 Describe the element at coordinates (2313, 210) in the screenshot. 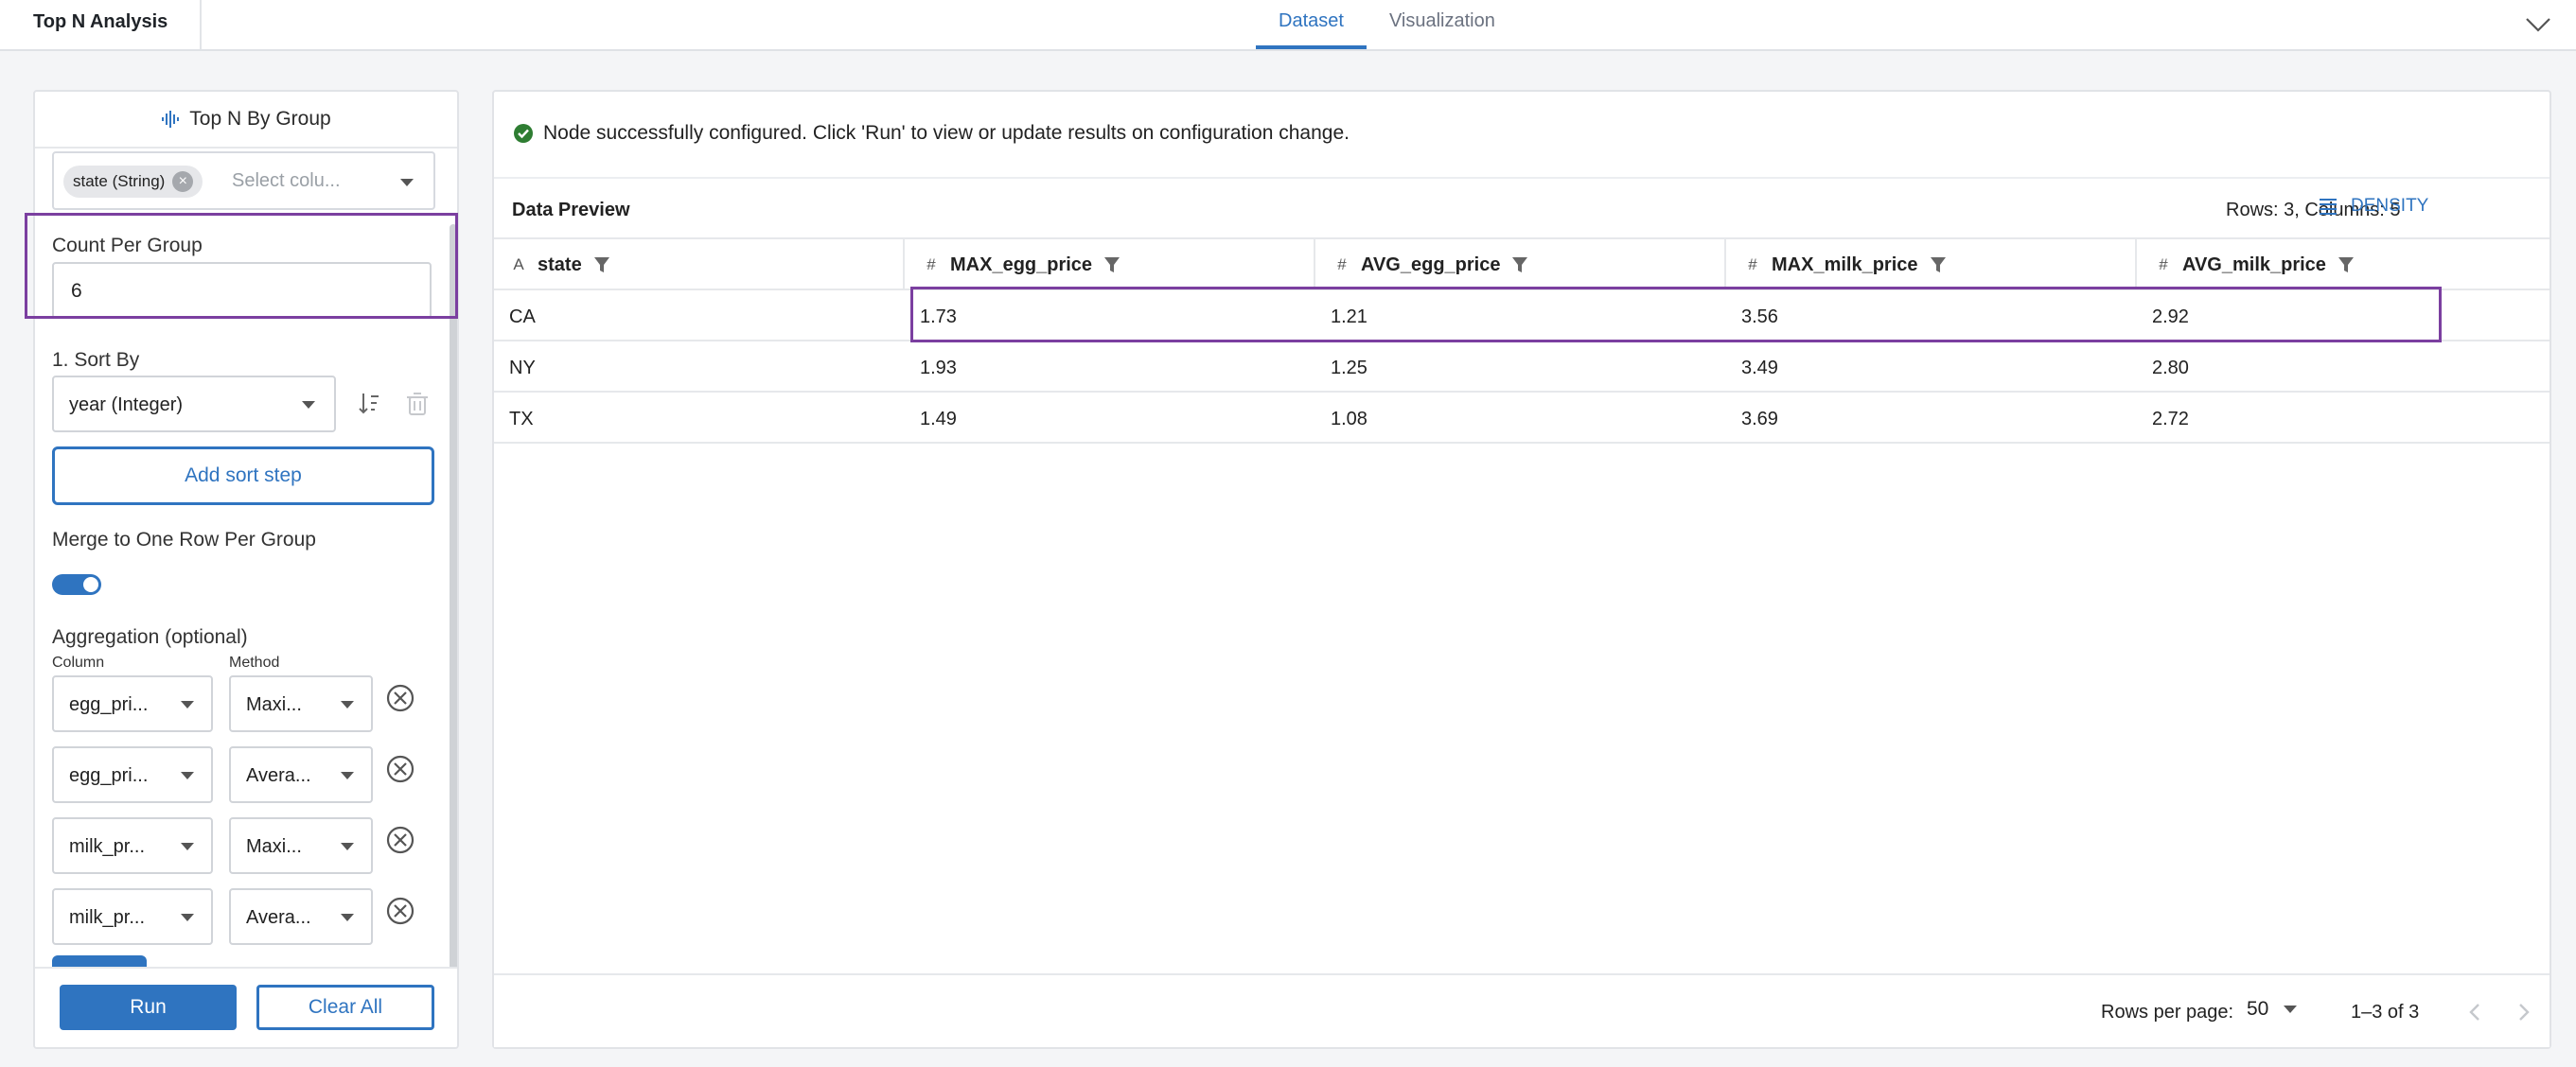

I see `rows-columns-count: Rows: 3, Columns: 5` at that location.